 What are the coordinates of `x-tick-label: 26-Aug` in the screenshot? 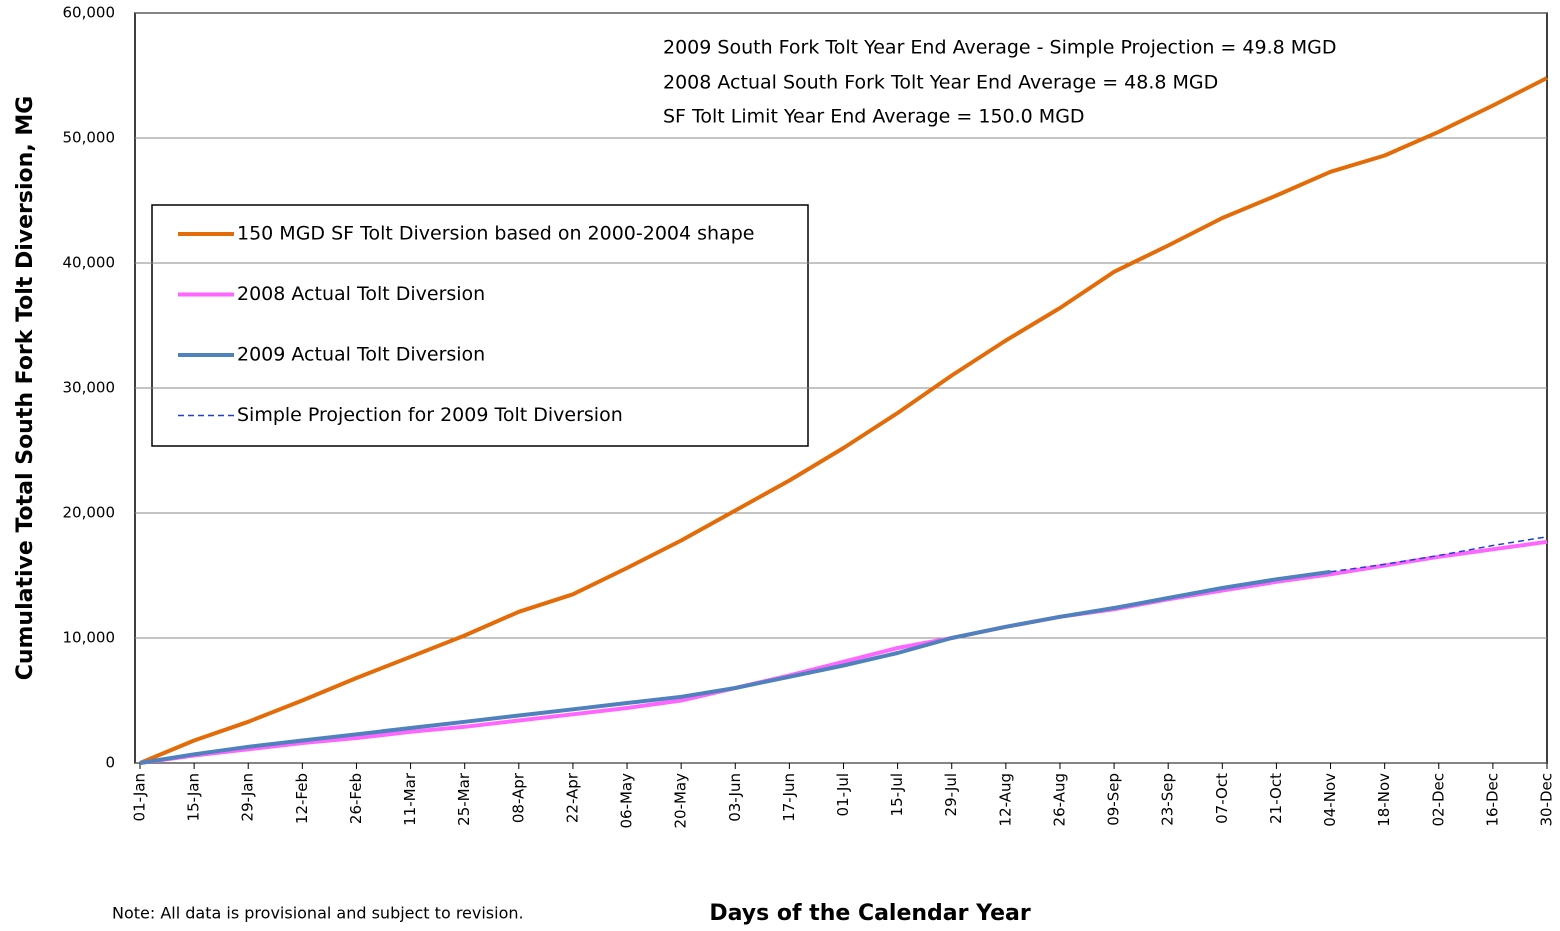 It's located at (1059, 799).